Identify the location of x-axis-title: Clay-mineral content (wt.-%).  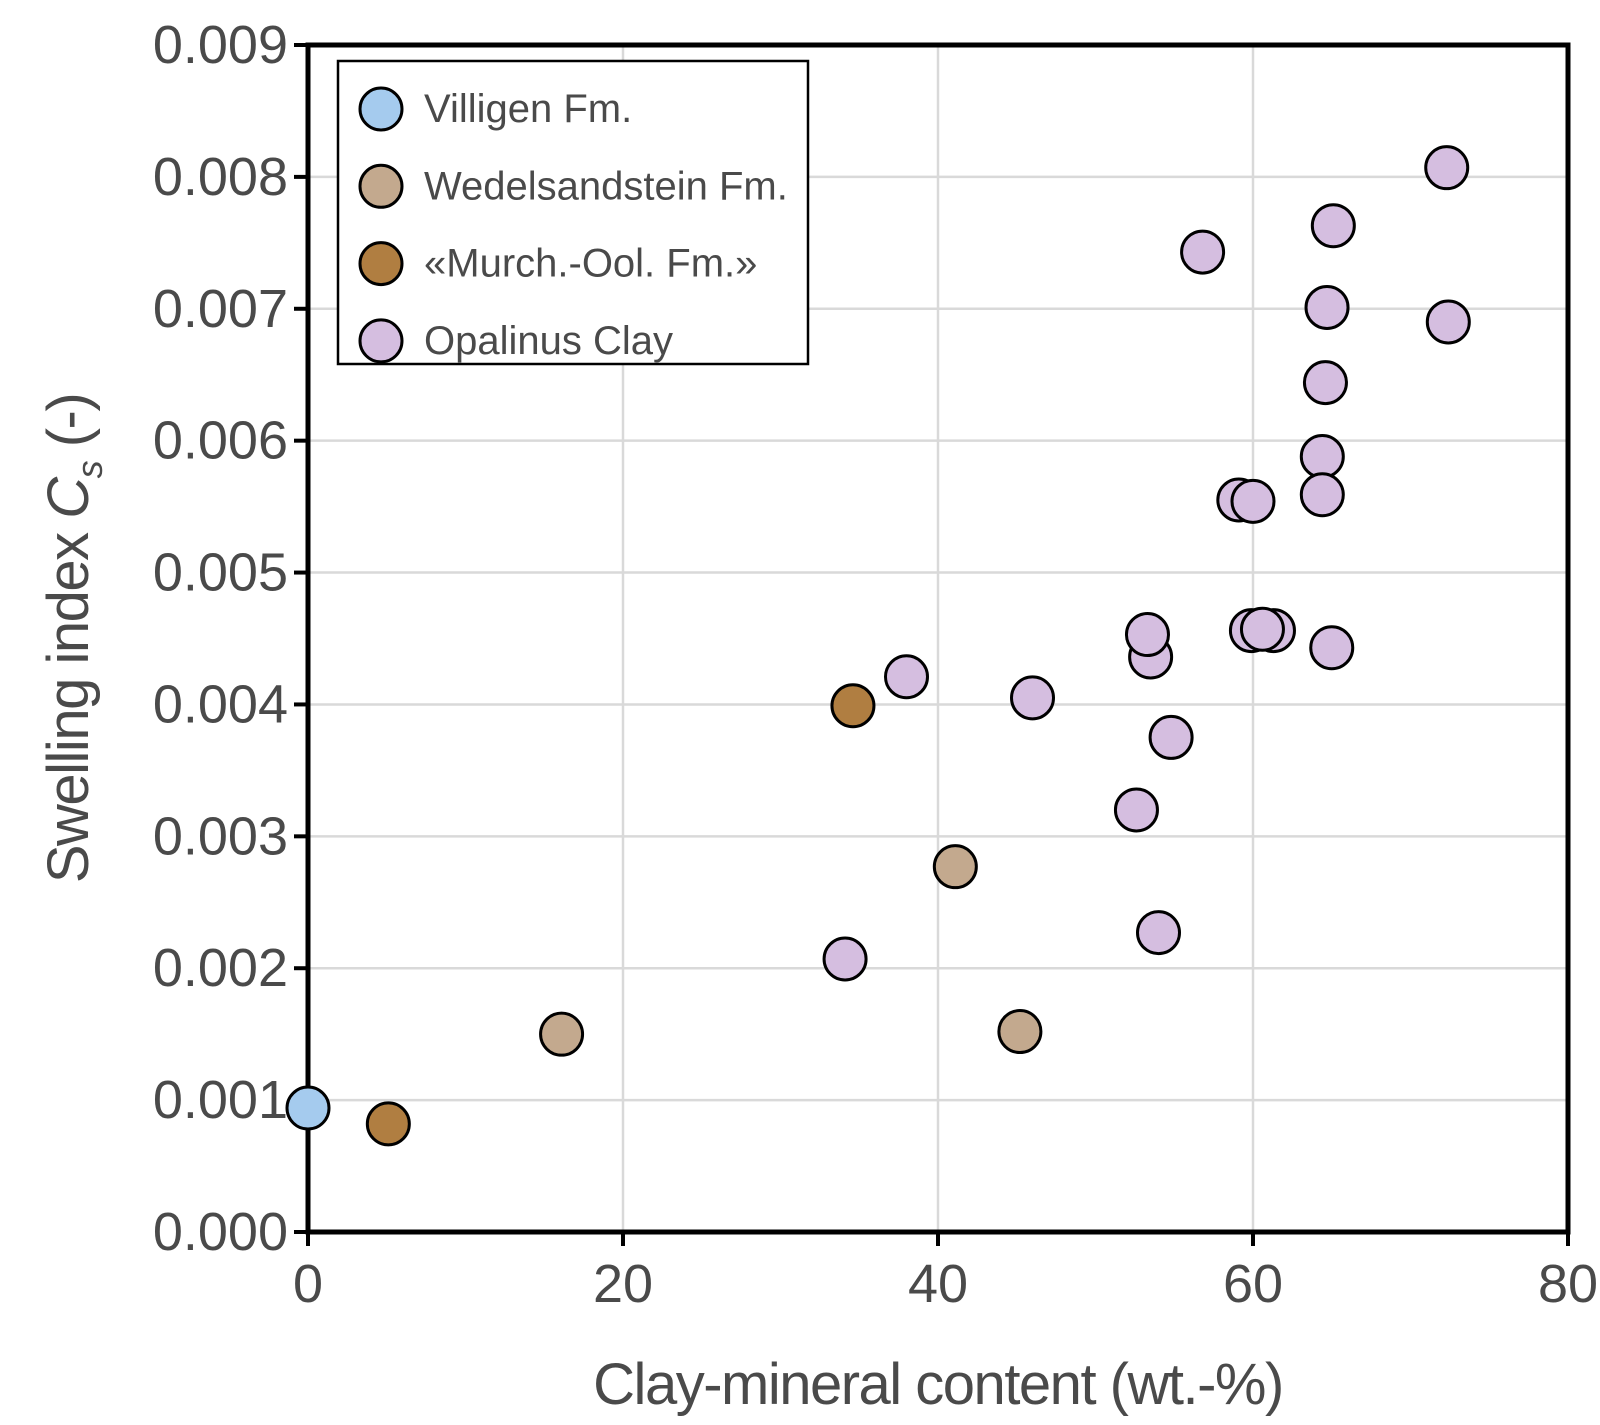
(938, 1384).